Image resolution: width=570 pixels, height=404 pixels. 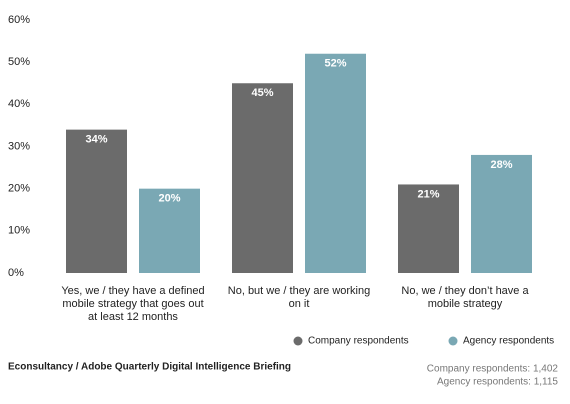 What do you see at coordinates (262, 93) in the screenshot?
I see `value-label: 45%` at bounding box center [262, 93].